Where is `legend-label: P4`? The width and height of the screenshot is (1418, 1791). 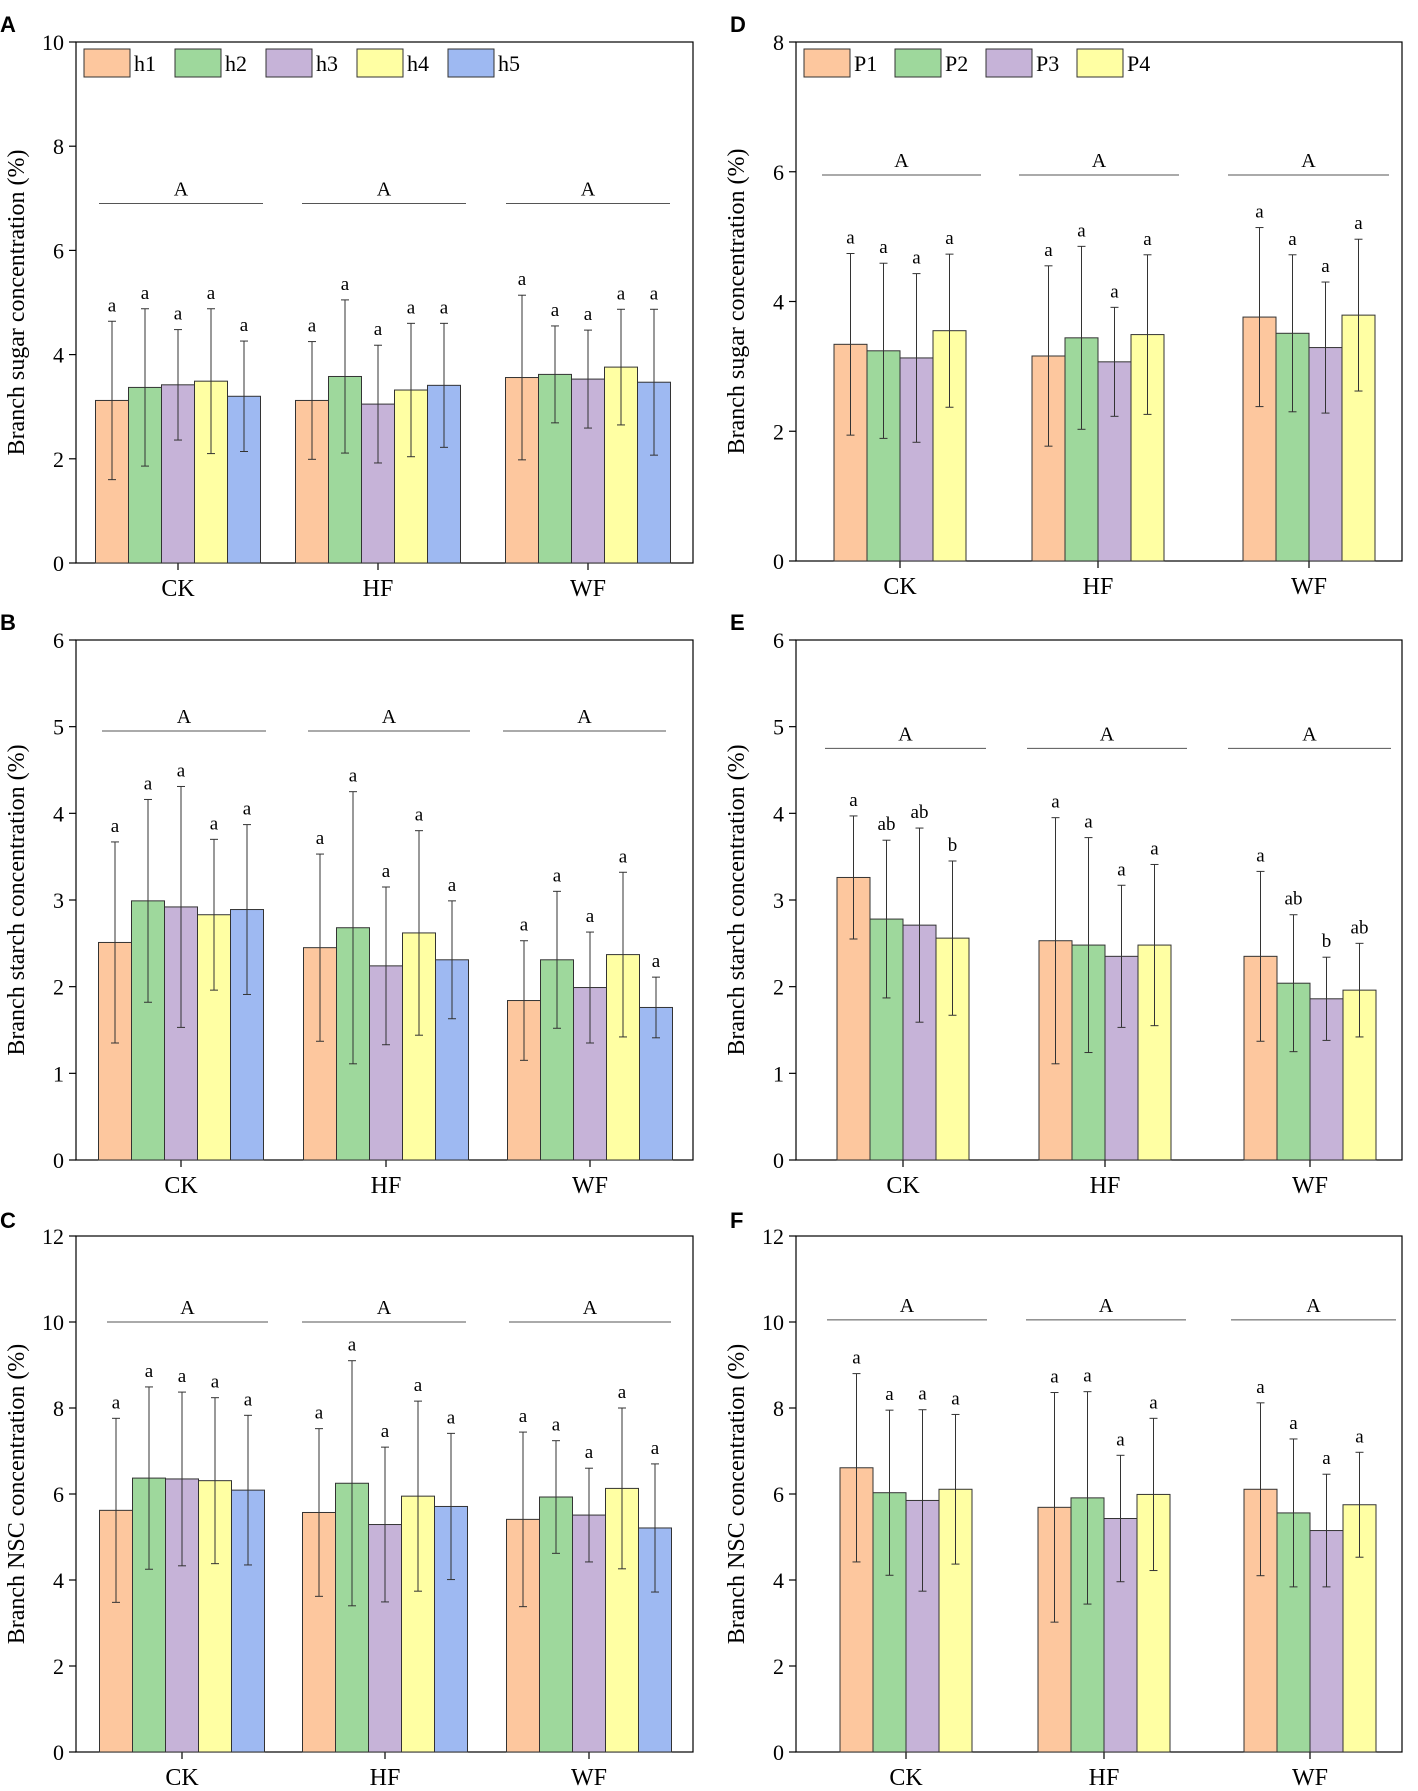 legend-label: P4 is located at coordinates (1138, 63).